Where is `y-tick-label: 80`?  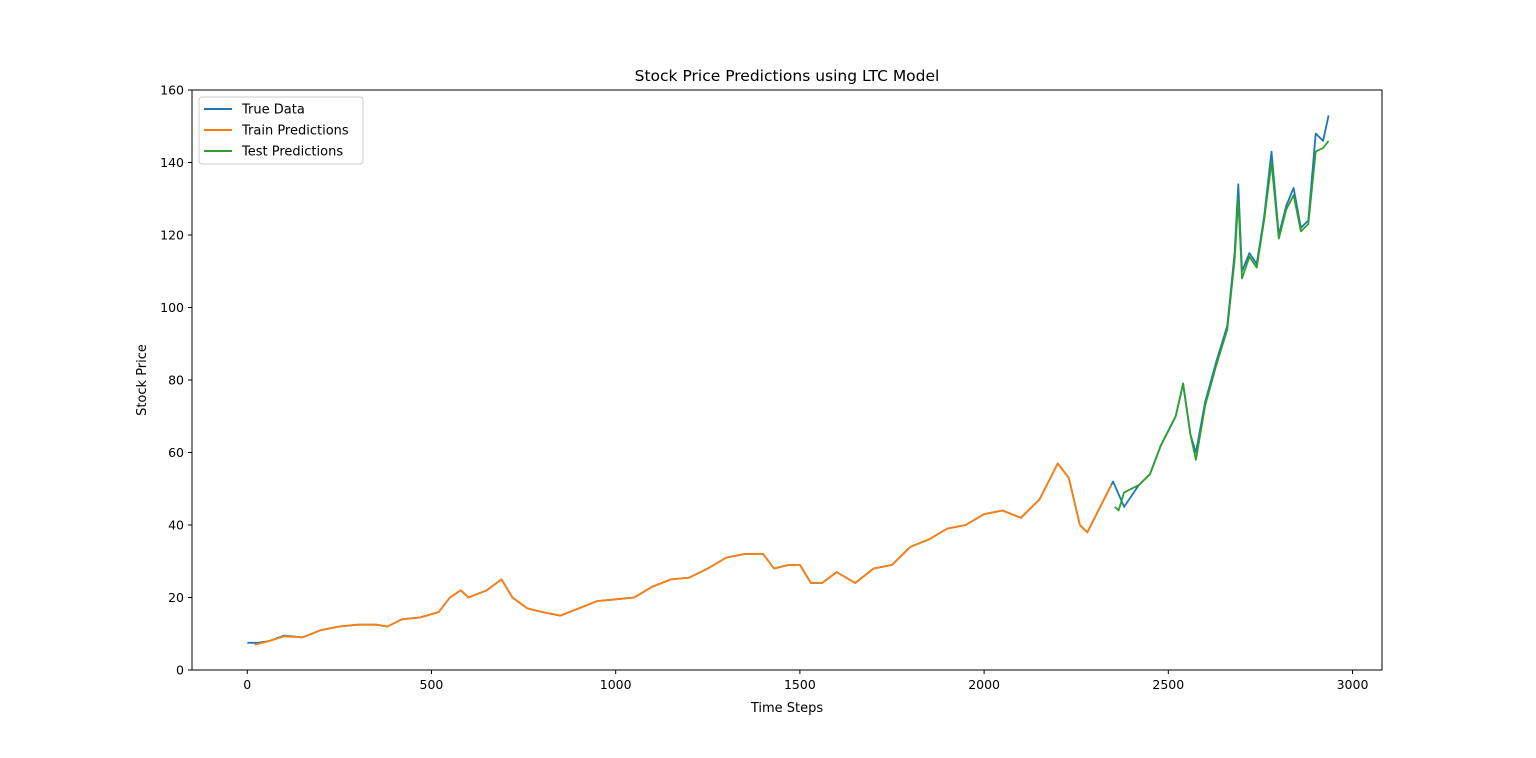 y-tick-label: 80 is located at coordinates (176, 380).